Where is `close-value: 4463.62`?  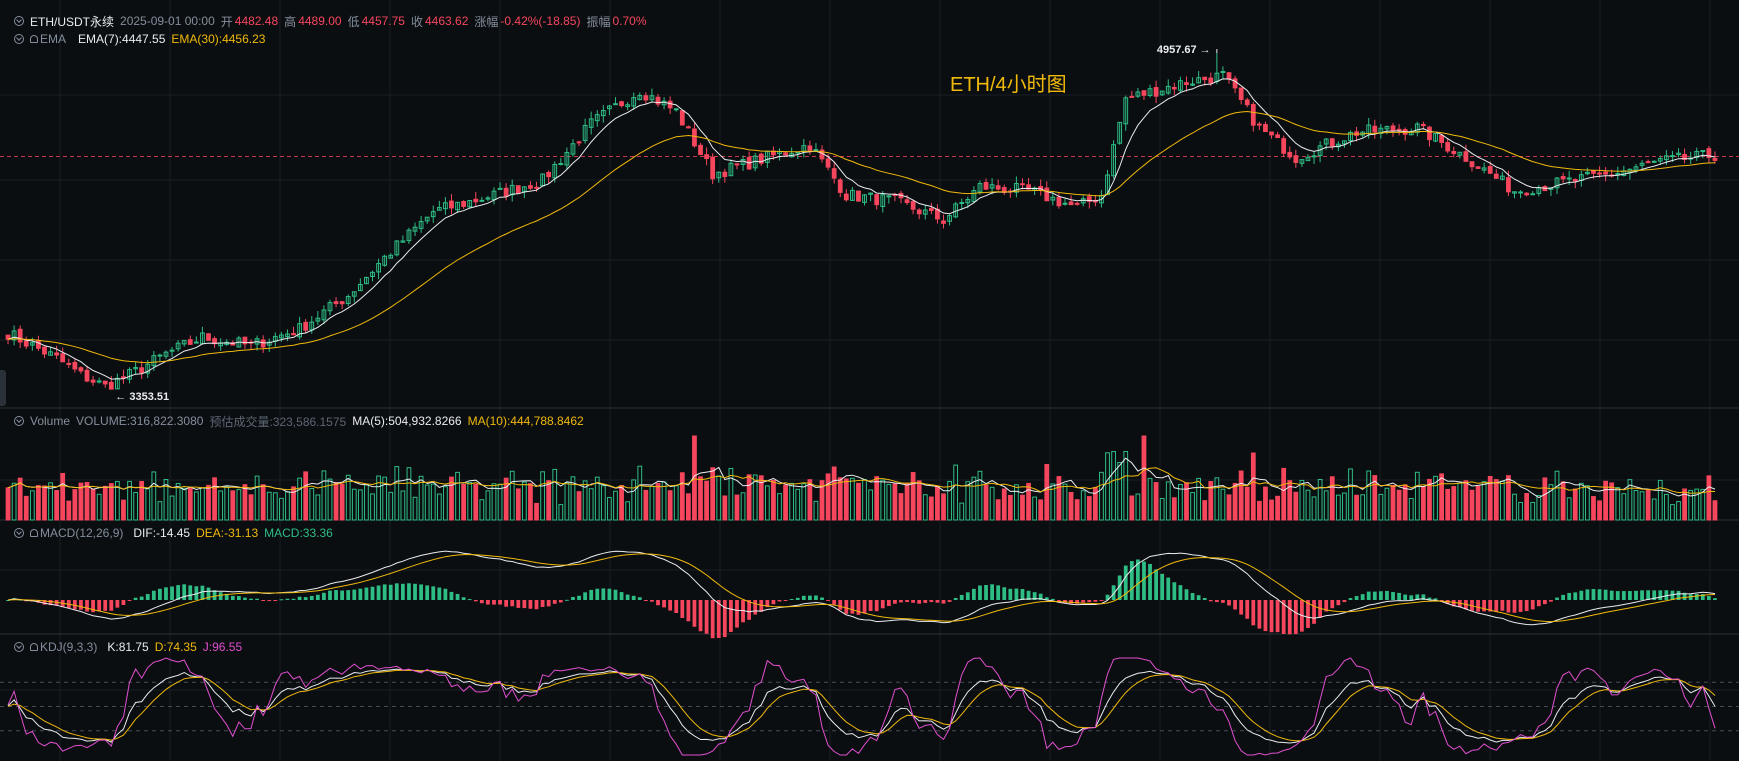
close-value: 4463.62 is located at coordinates (447, 21).